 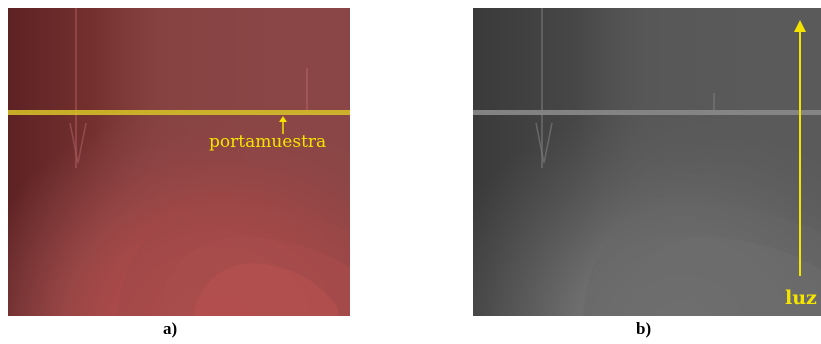 What do you see at coordinates (267, 142) in the screenshot?
I see `portamuestra-label: portamuestra` at bounding box center [267, 142].